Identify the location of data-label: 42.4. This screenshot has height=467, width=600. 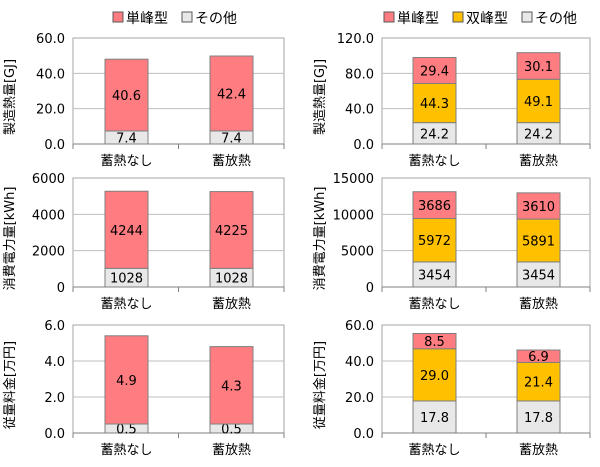
(231, 94).